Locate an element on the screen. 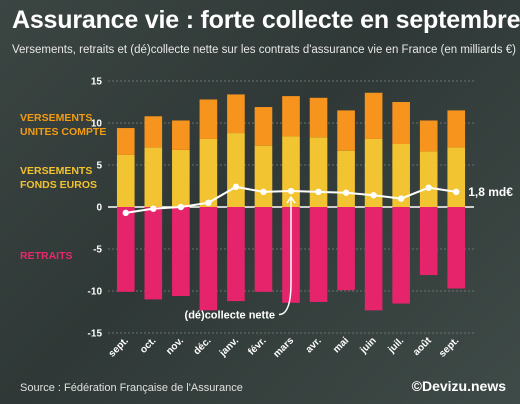 This screenshot has height=404, width=520. brand-logo: ©Devizu.news is located at coordinates (458, 386).